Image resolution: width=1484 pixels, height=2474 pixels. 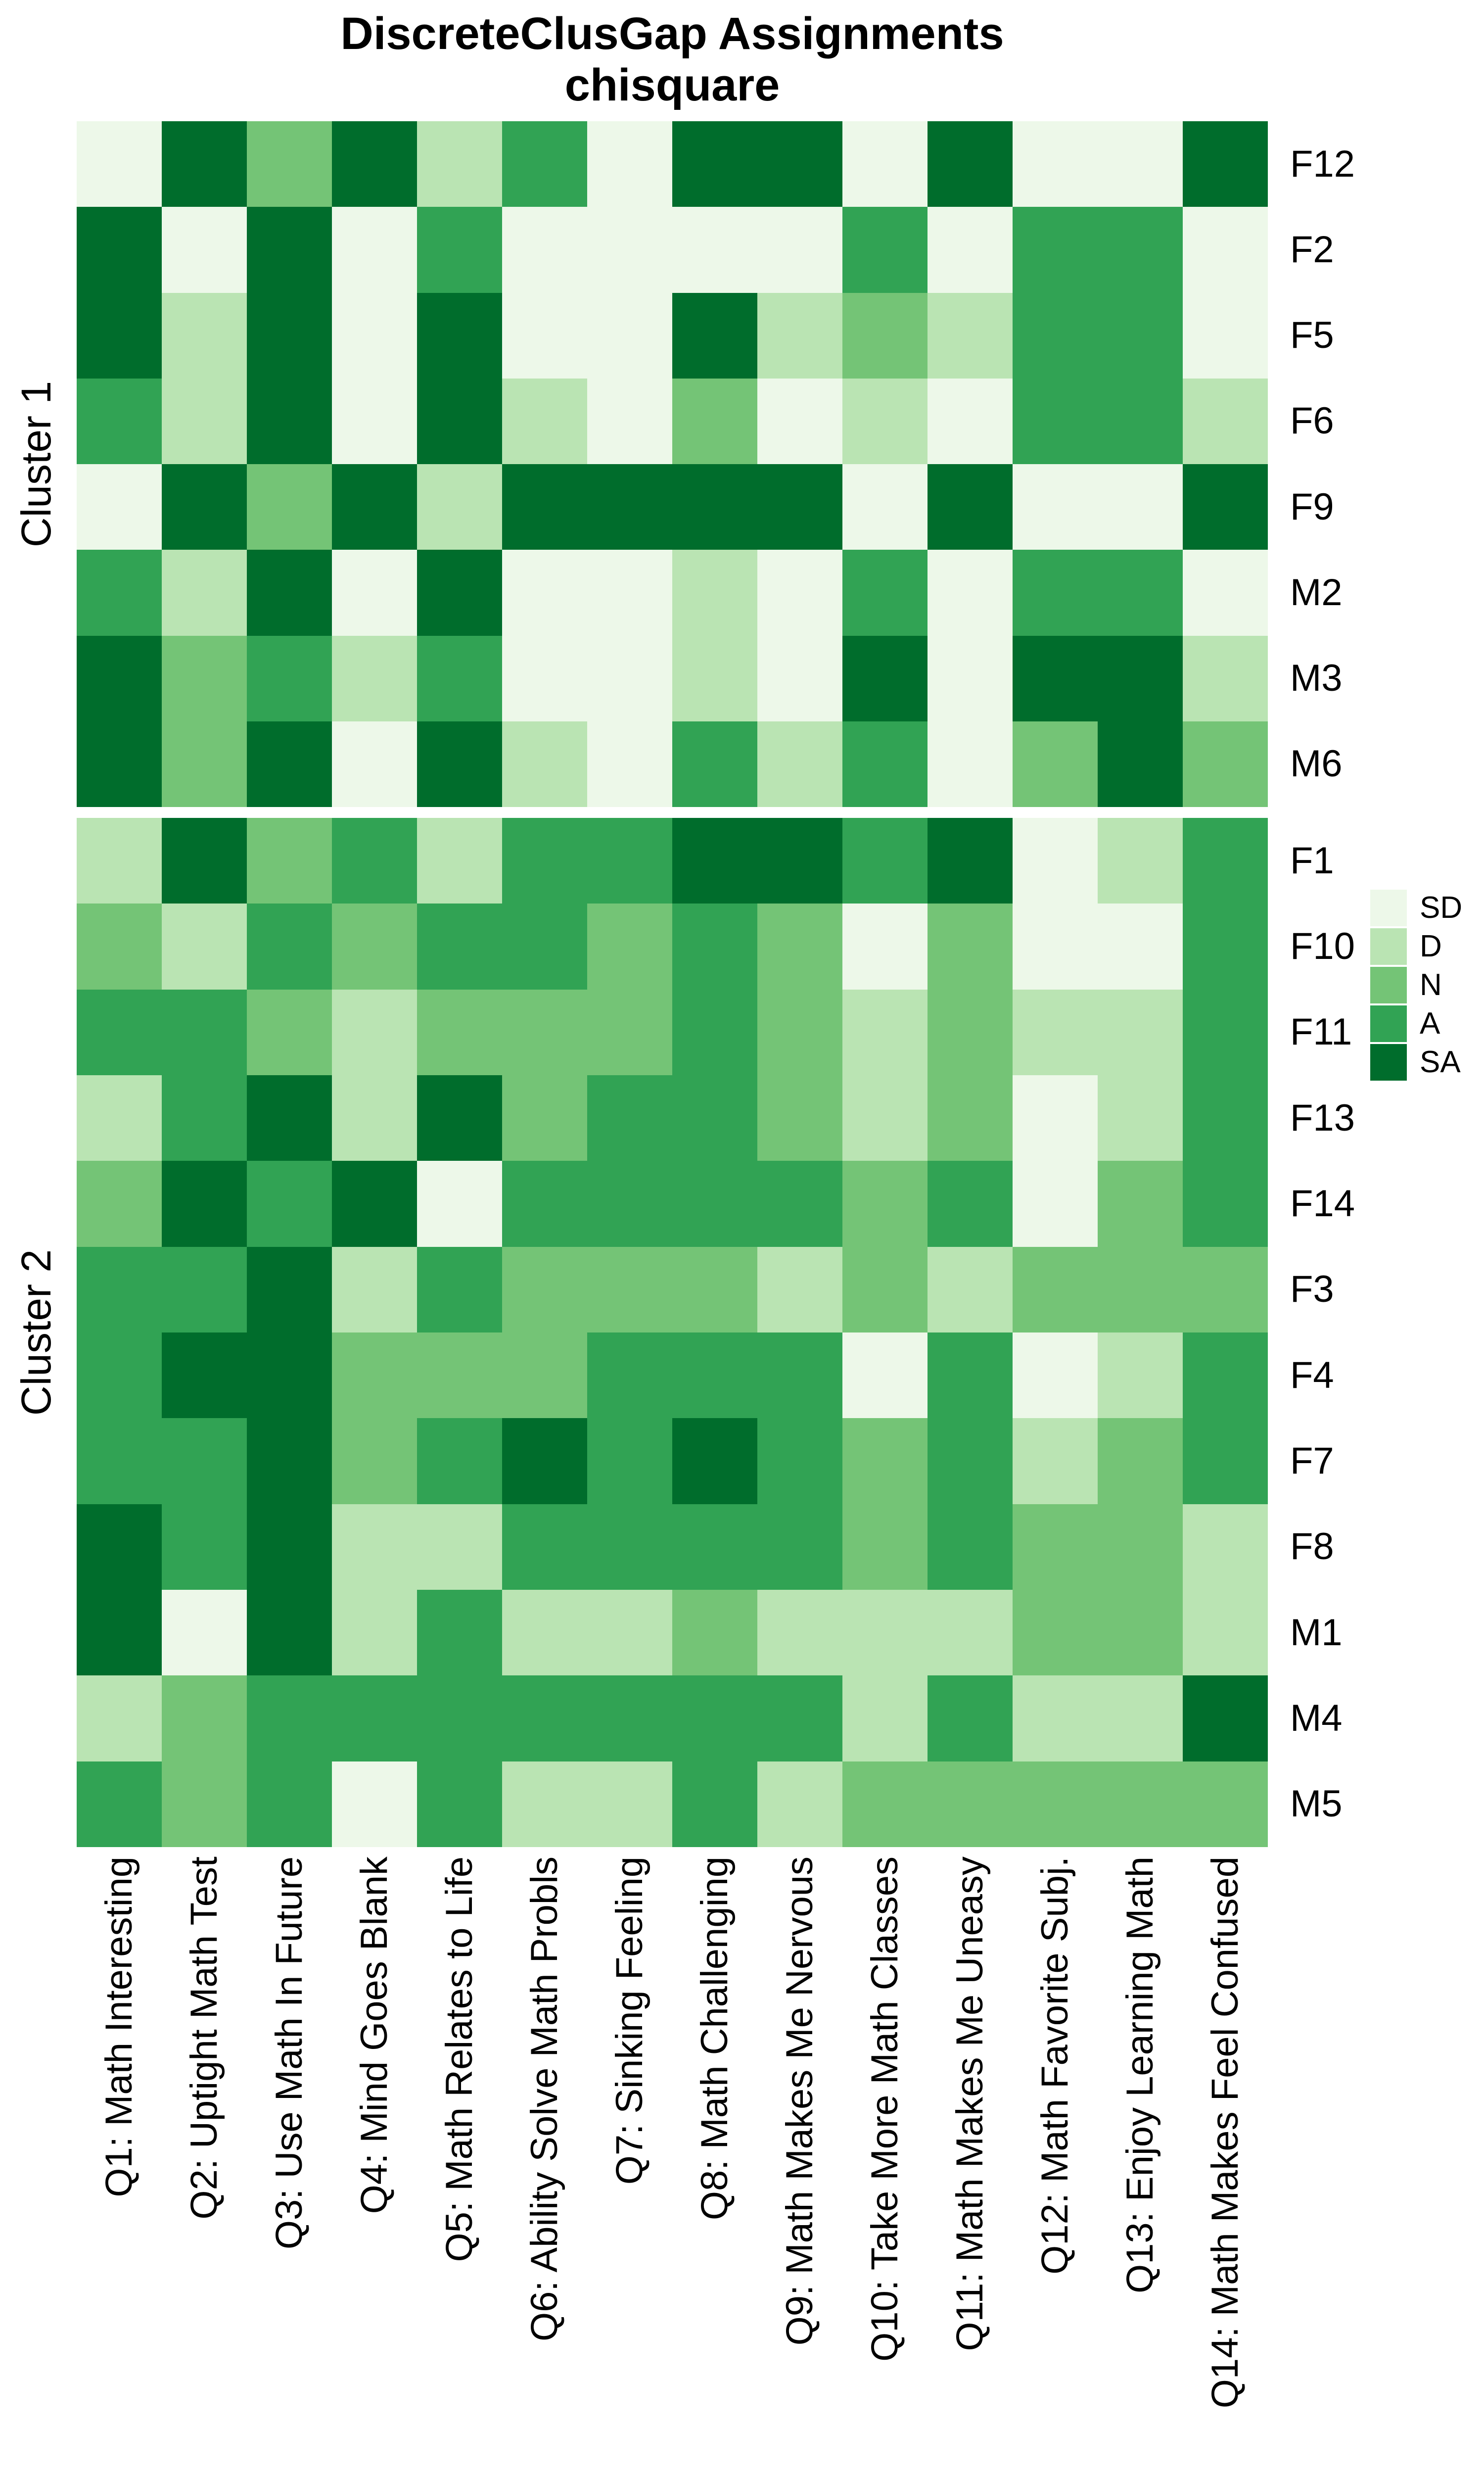 I want to click on row-label-m6: M6, so click(x=1316, y=764).